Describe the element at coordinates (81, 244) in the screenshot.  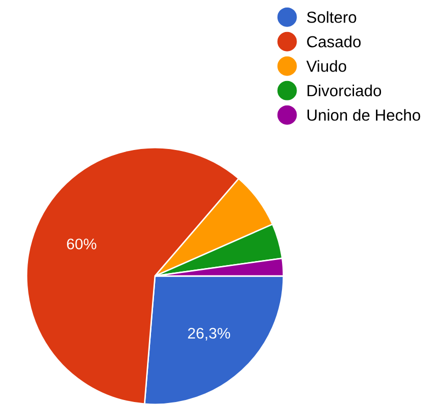
I see `data-label: 60%` at that location.